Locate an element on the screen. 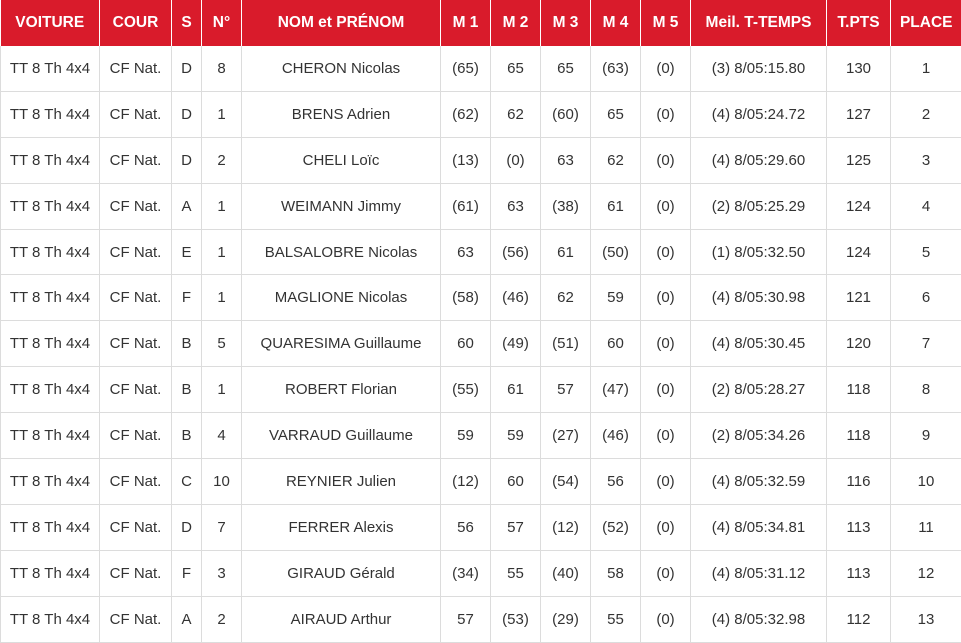  cell-m2: (56) is located at coordinates (516, 252).